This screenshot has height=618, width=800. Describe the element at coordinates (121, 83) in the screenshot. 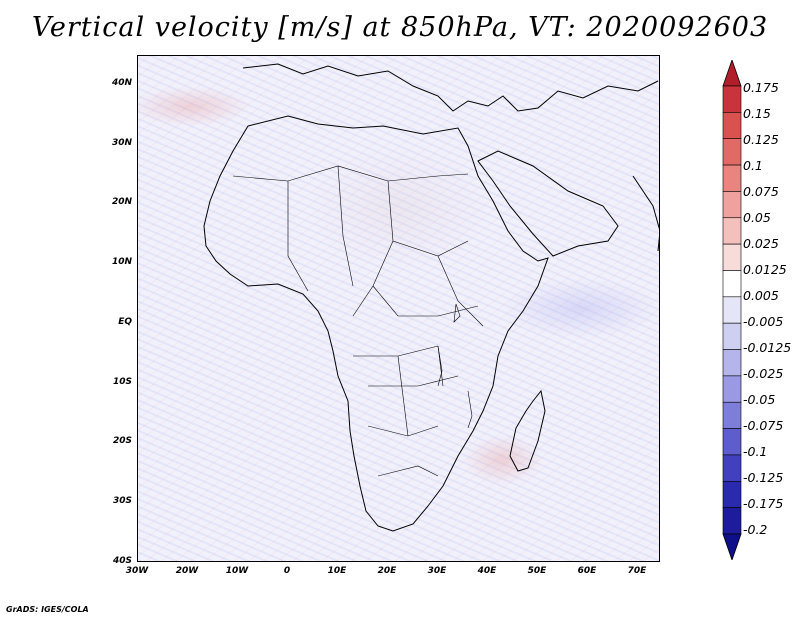

I see `lat-tick-label: 40N` at that location.